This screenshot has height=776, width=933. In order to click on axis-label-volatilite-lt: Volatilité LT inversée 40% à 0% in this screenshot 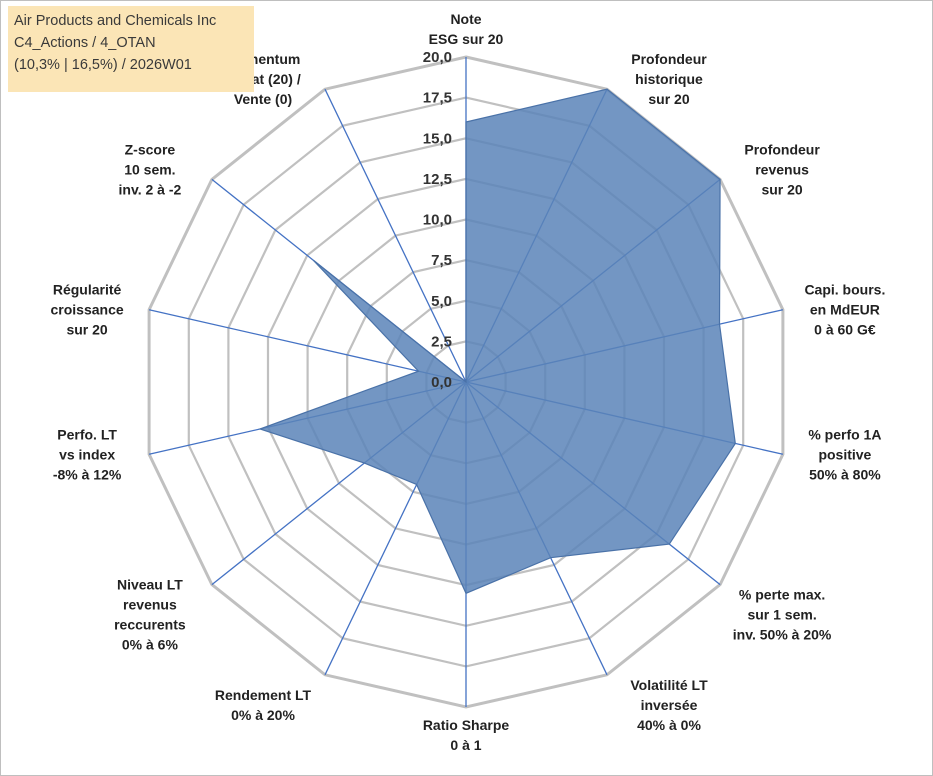, I will do `click(669, 705)`.